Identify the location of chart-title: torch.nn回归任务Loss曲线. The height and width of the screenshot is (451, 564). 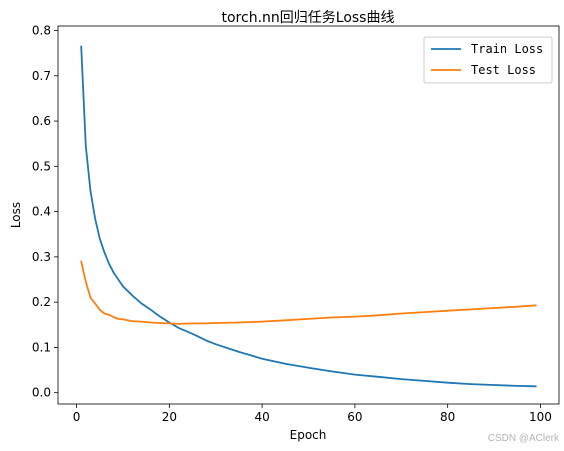
(308, 17).